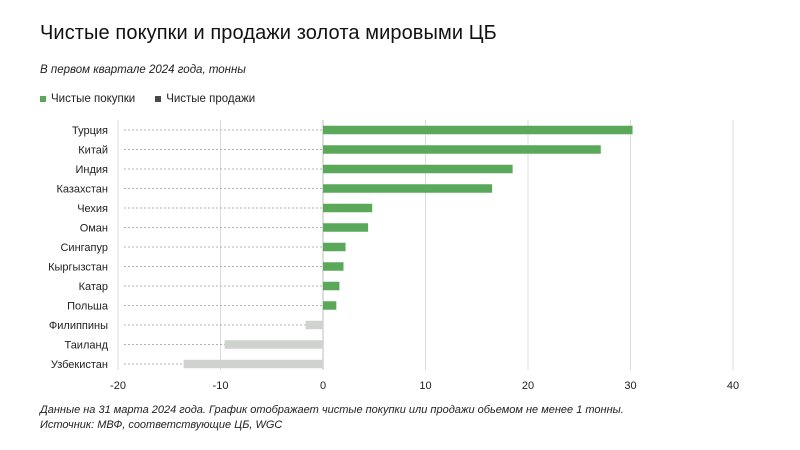  Describe the element at coordinates (78, 268) in the screenshot. I see `category-label-7: Кыргызстан` at that location.